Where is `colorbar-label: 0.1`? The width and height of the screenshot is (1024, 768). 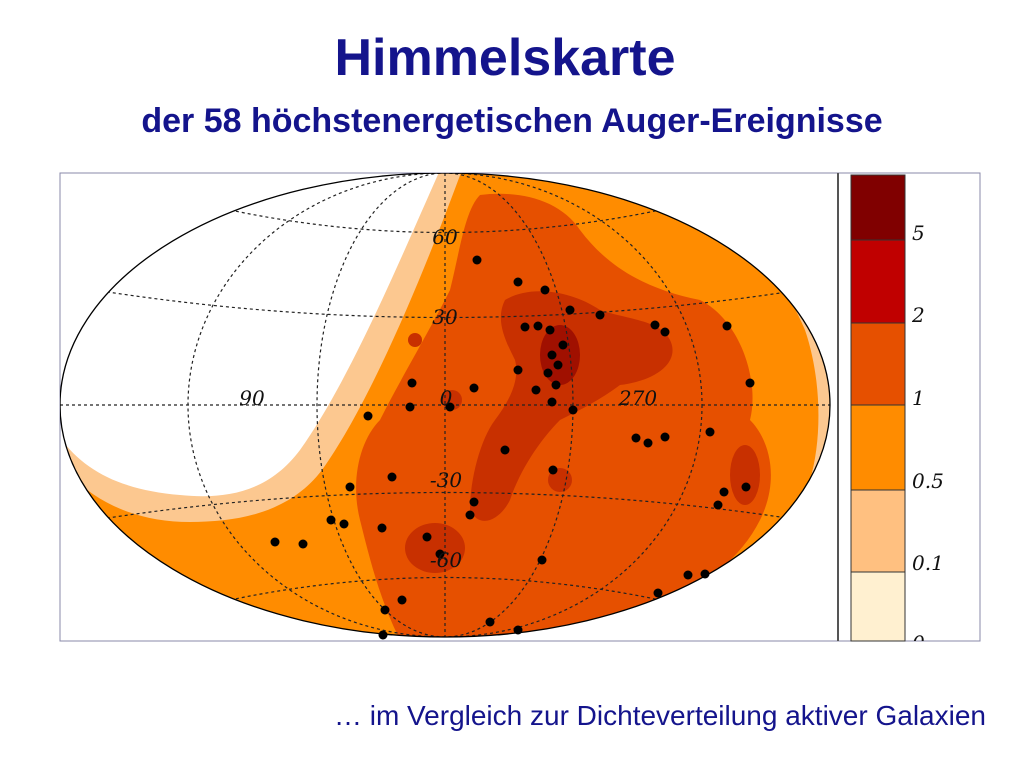
colorbar-label: 0.1 is located at coordinates (928, 563).